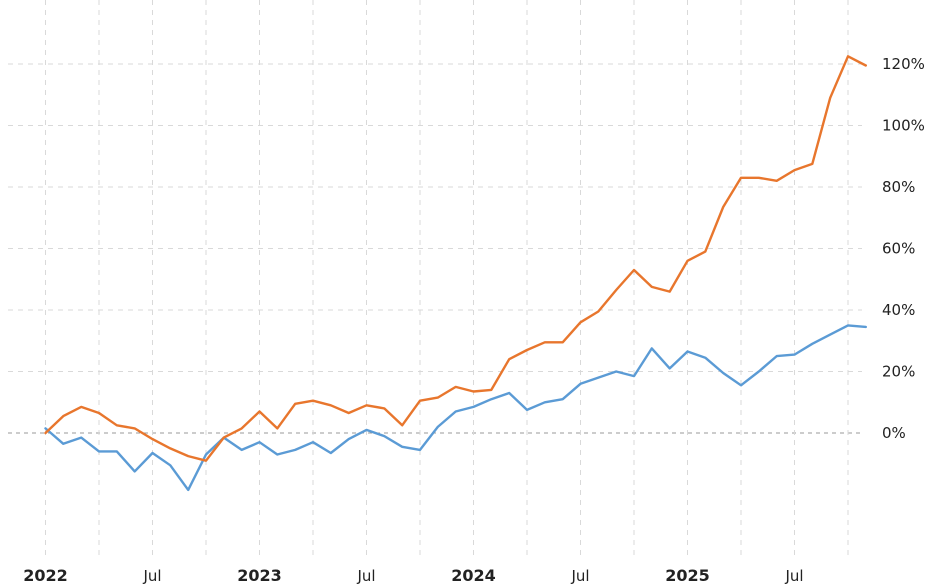 This screenshot has width=940, height=586. What do you see at coordinates (894, 433) in the screenshot?
I see `y-tick-label: 0%` at bounding box center [894, 433].